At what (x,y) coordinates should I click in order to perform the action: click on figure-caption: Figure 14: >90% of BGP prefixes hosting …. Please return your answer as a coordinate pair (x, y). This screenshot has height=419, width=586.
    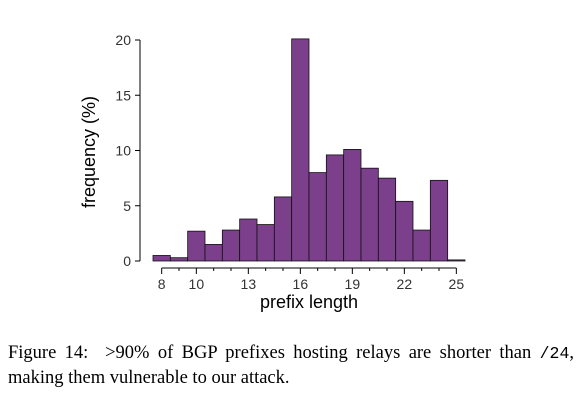
    Looking at the image, I should click on (291, 366).